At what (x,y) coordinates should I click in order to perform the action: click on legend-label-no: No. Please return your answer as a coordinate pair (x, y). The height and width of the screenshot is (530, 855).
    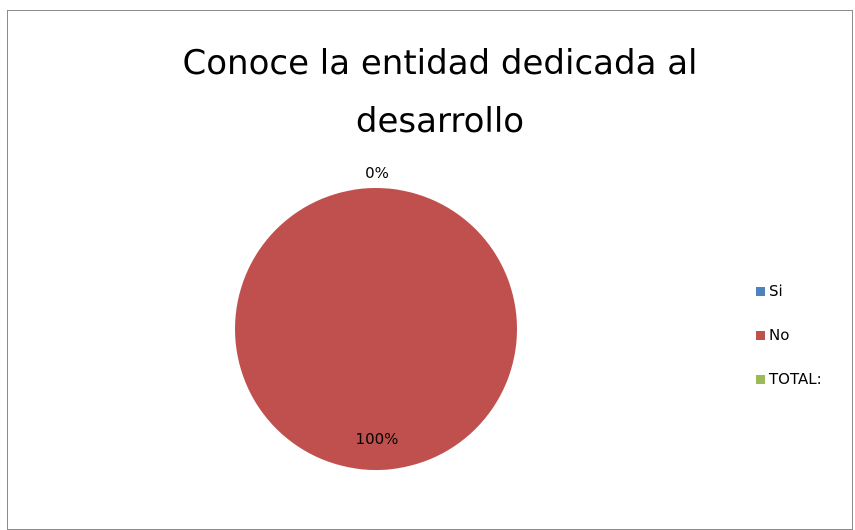
    Looking at the image, I should click on (779, 335).